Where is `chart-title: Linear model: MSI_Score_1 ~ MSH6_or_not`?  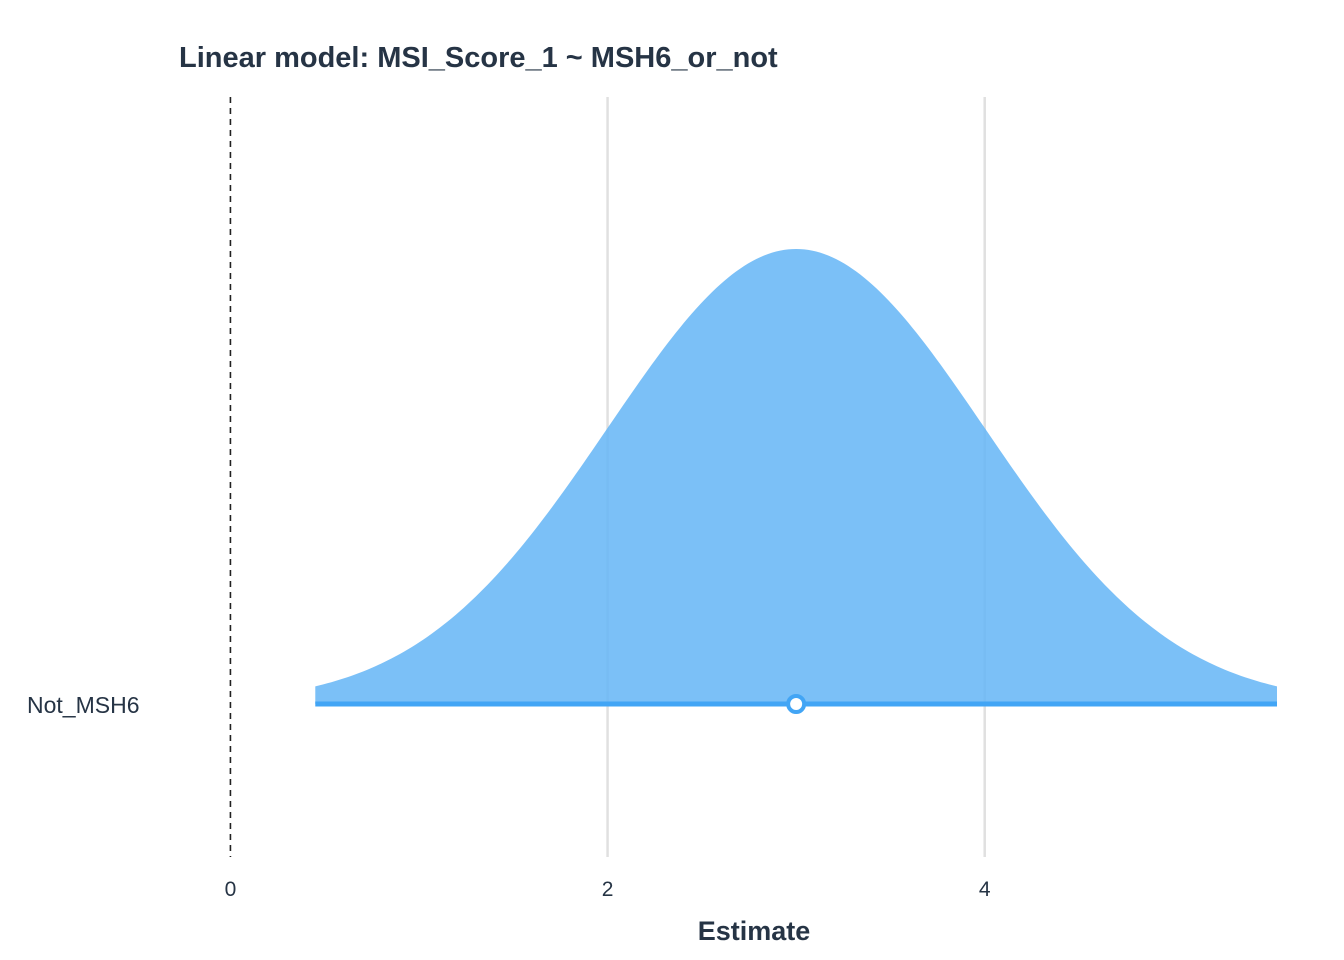
chart-title: Linear model: MSI_Score_1 ~ MSH6_or_not is located at coordinates (478, 58).